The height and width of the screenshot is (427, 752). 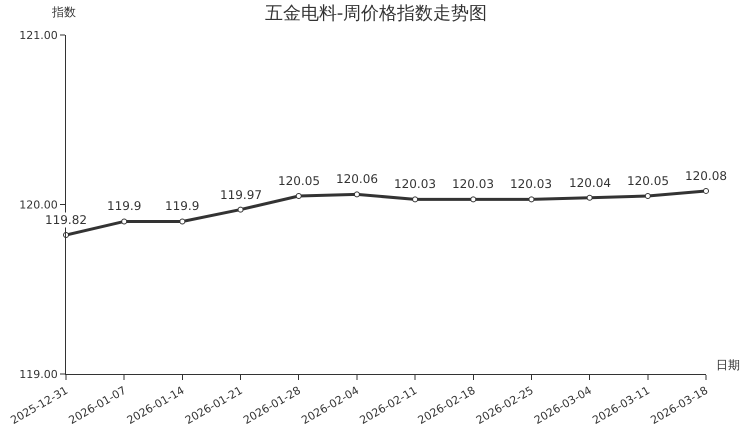 What do you see at coordinates (241, 195) in the screenshot?
I see `data-label: 119.97` at bounding box center [241, 195].